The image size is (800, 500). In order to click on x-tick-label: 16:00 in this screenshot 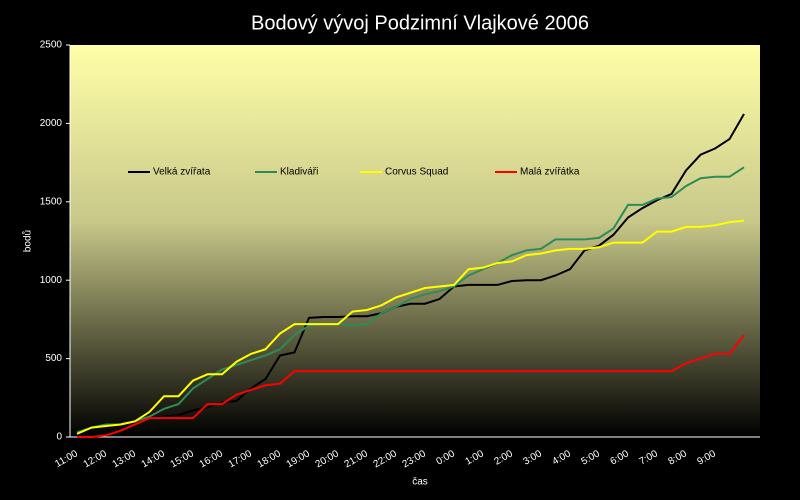, I will do `click(212, 459)`.